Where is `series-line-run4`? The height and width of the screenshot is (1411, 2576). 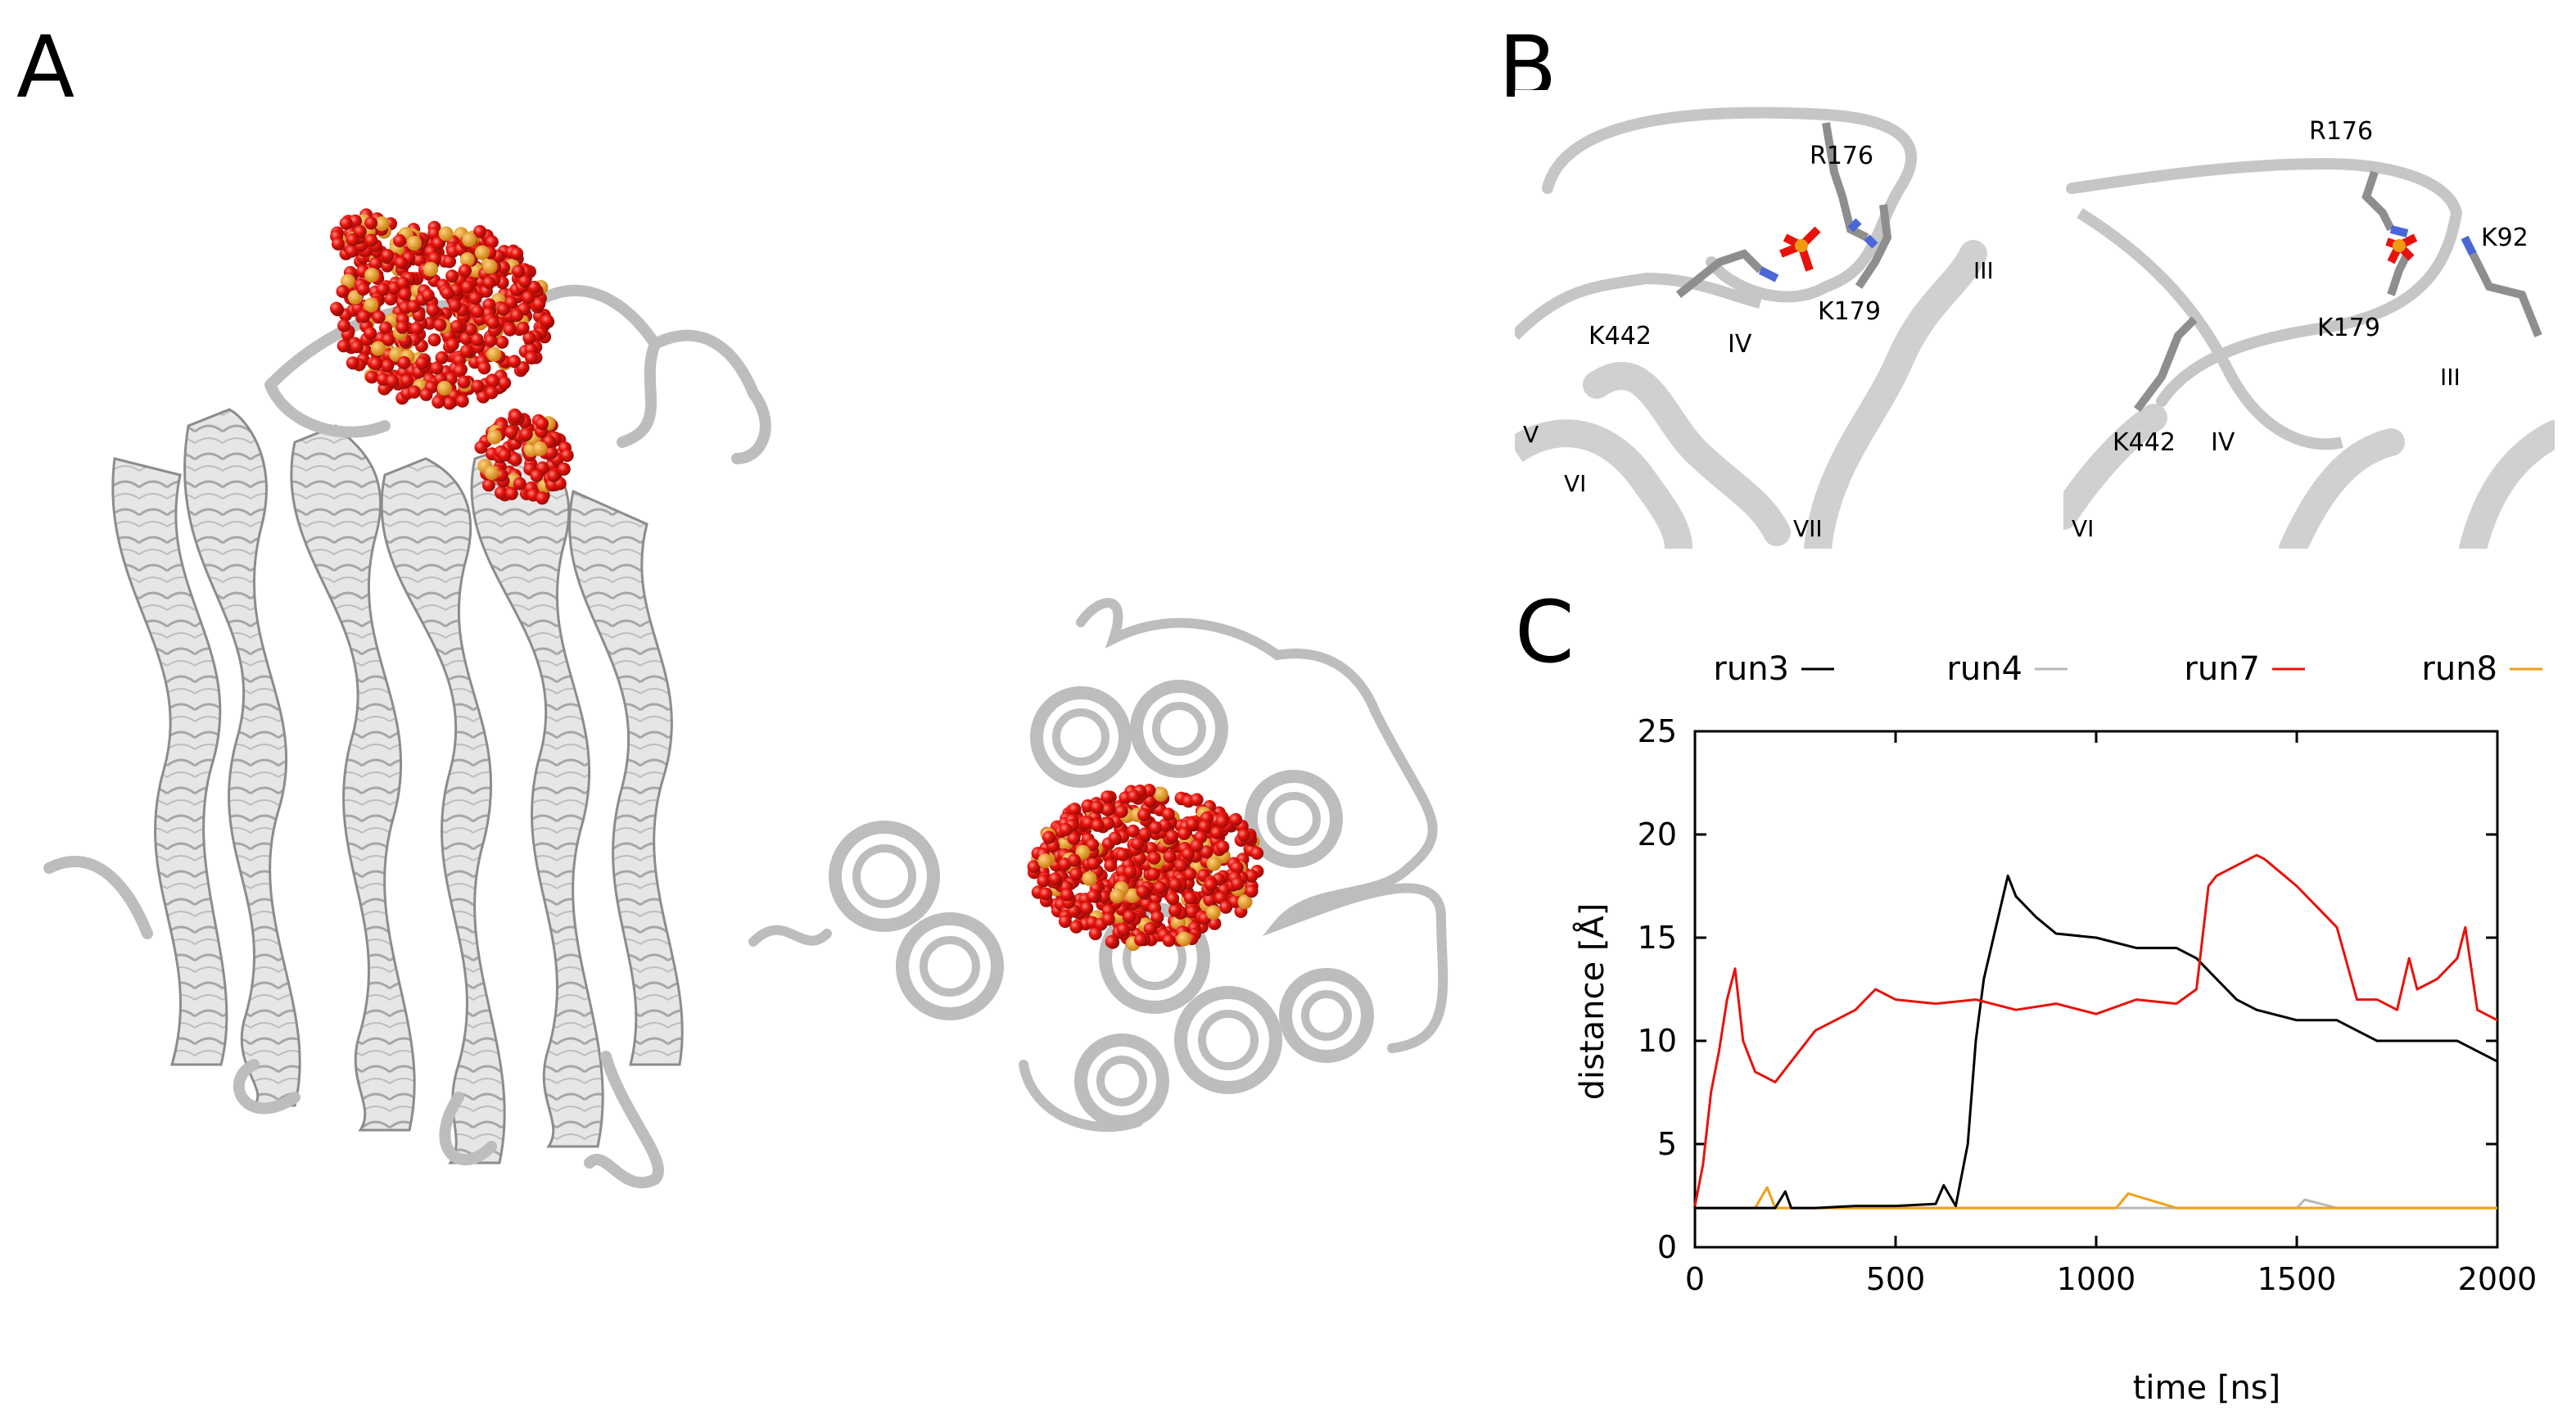 series-line-run4 is located at coordinates (2096, 1204).